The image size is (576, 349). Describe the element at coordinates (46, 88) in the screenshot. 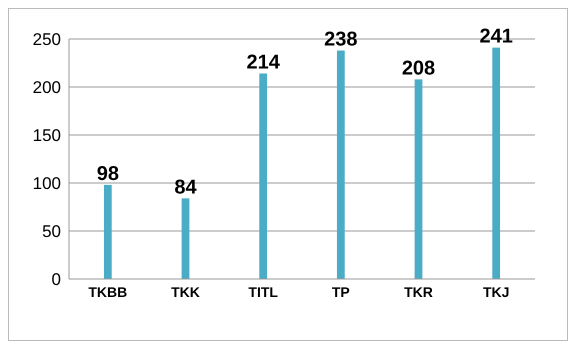

I see `y-tick-label: 200` at that location.